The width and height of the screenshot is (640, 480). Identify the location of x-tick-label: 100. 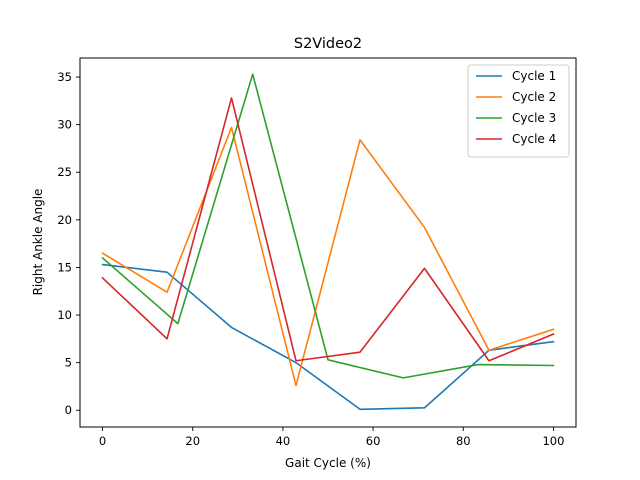
(553, 441).